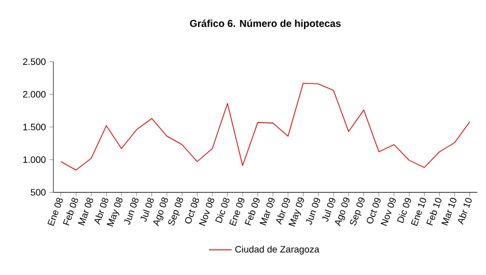 This screenshot has height=275, width=486. I want to click on x-tick-label: Nov 09, so click(388, 212).